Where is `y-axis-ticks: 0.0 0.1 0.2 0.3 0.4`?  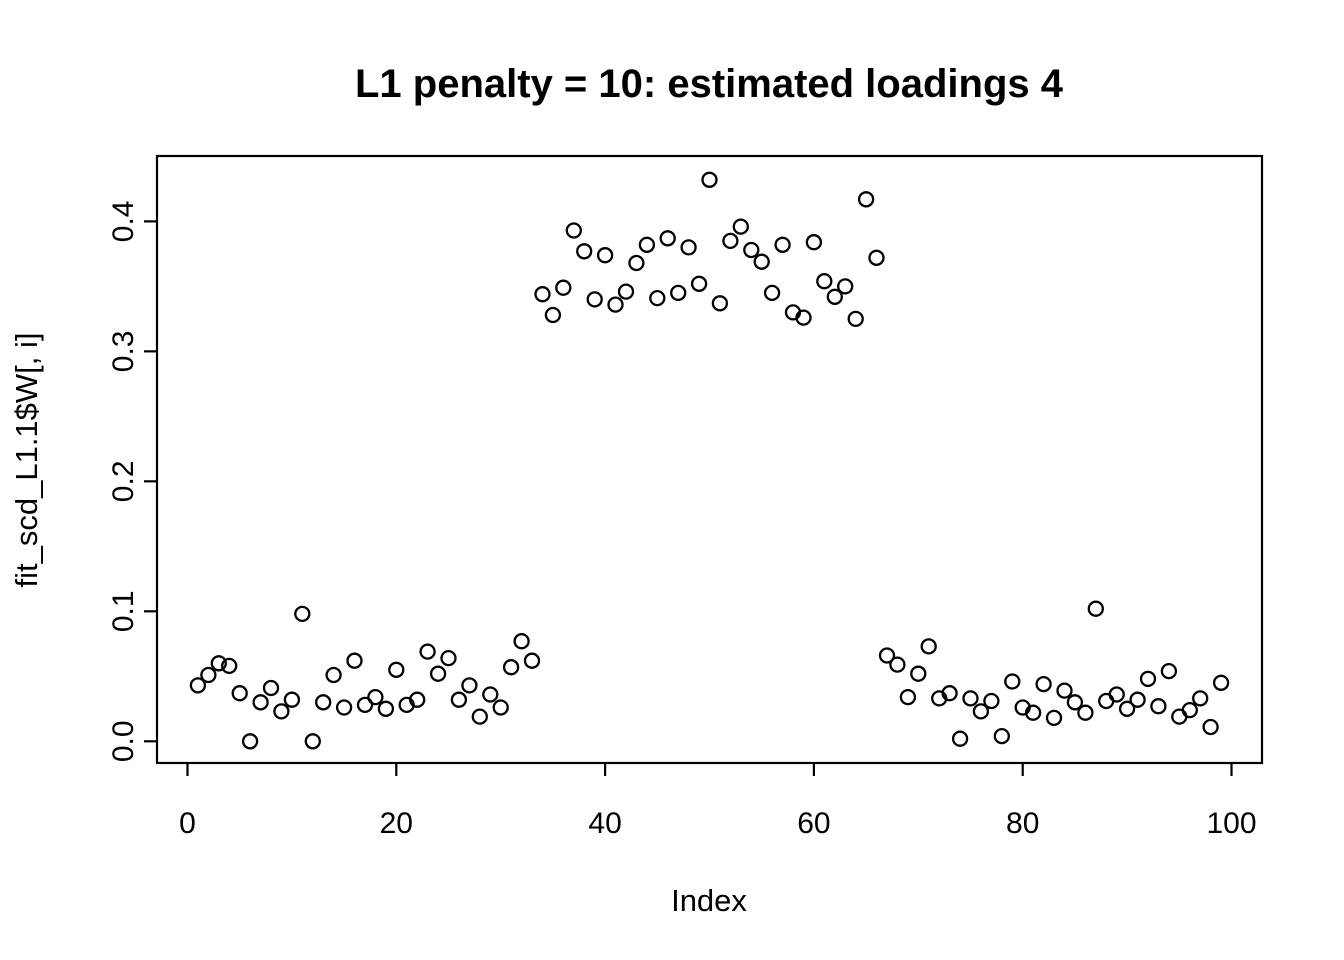
y-axis-ticks: 0.0 0.1 0.2 0.3 0.4 is located at coordinates (132, 481).